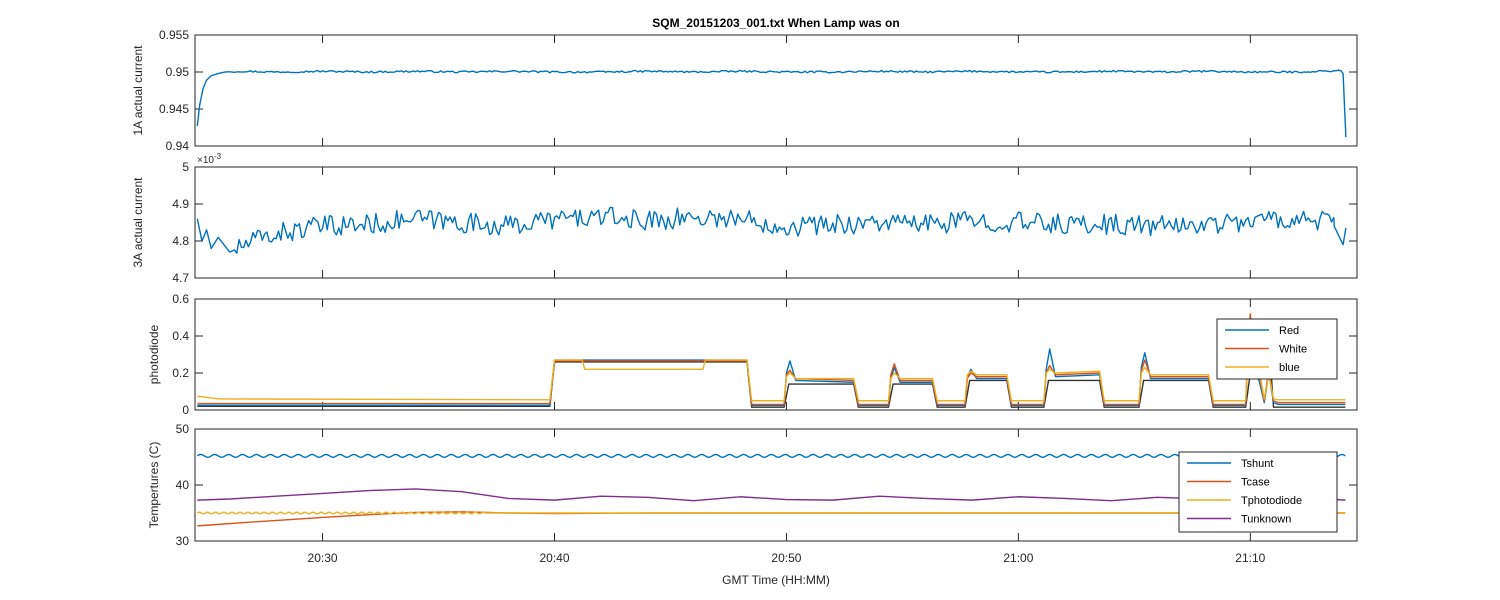  Describe the element at coordinates (180, 336) in the screenshot. I see `y-tick-label: 0.4` at that location.